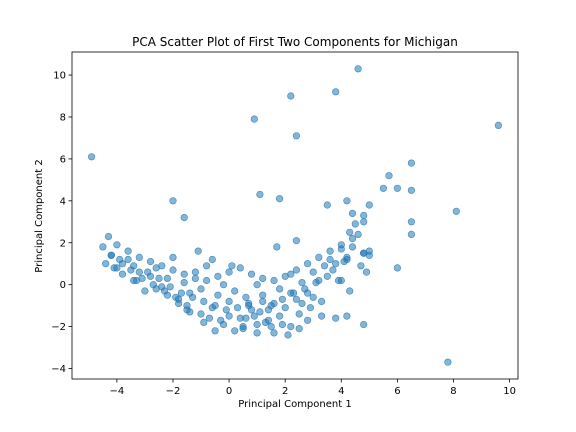 Image resolution: width=576 pixels, height=432 pixels. I want to click on x-tick-label: 0, so click(229, 391).